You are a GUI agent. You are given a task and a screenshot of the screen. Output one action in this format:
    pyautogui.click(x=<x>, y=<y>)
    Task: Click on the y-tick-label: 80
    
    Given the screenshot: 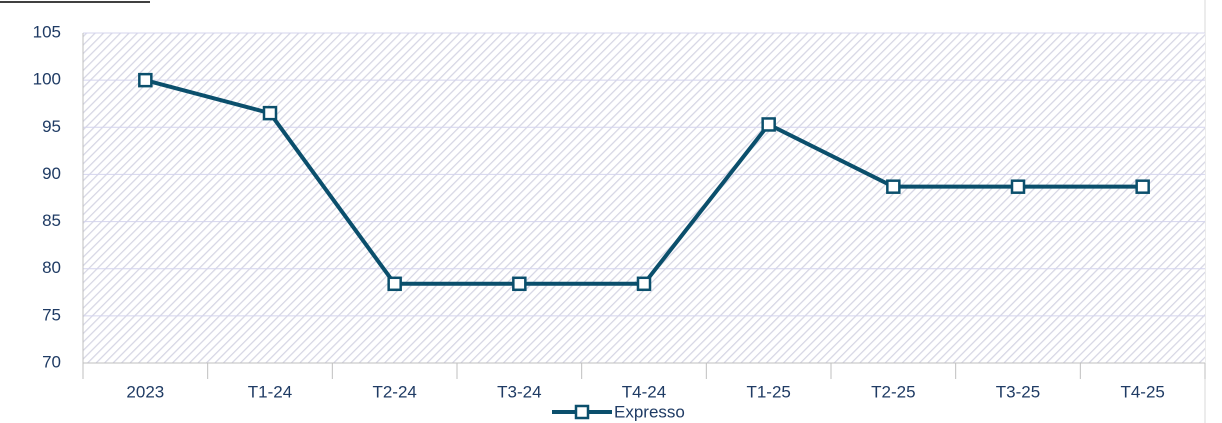 What is the action you would take?
    pyautogui.click(x=51, y=267)
    